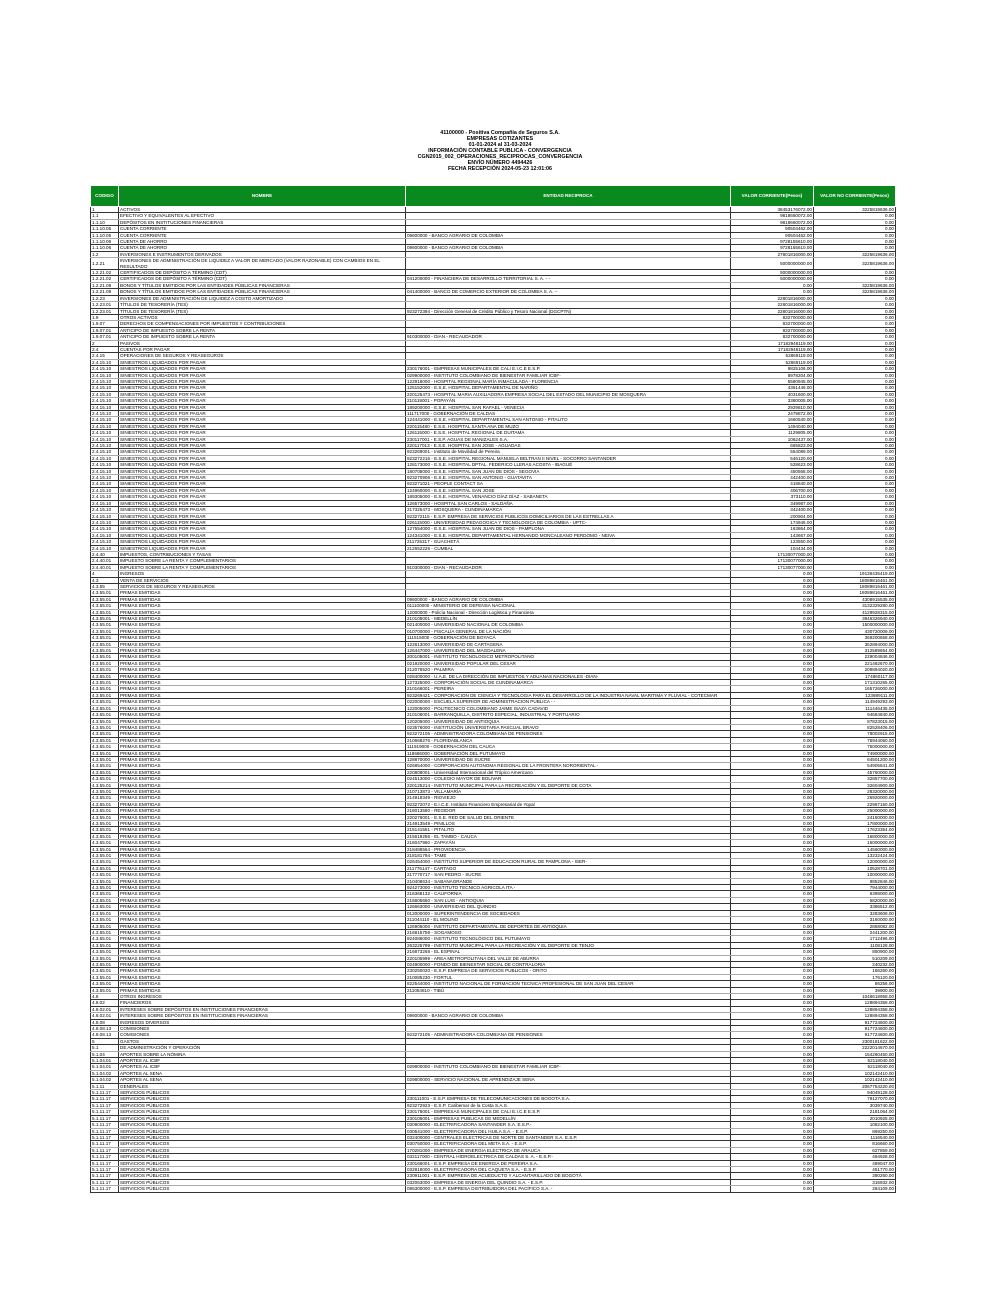 Image resolution: width=1000 pixels, height=1294 pixels. I want to click on cell-valor-no-corriente: 15000000.00, so click(854, 843).